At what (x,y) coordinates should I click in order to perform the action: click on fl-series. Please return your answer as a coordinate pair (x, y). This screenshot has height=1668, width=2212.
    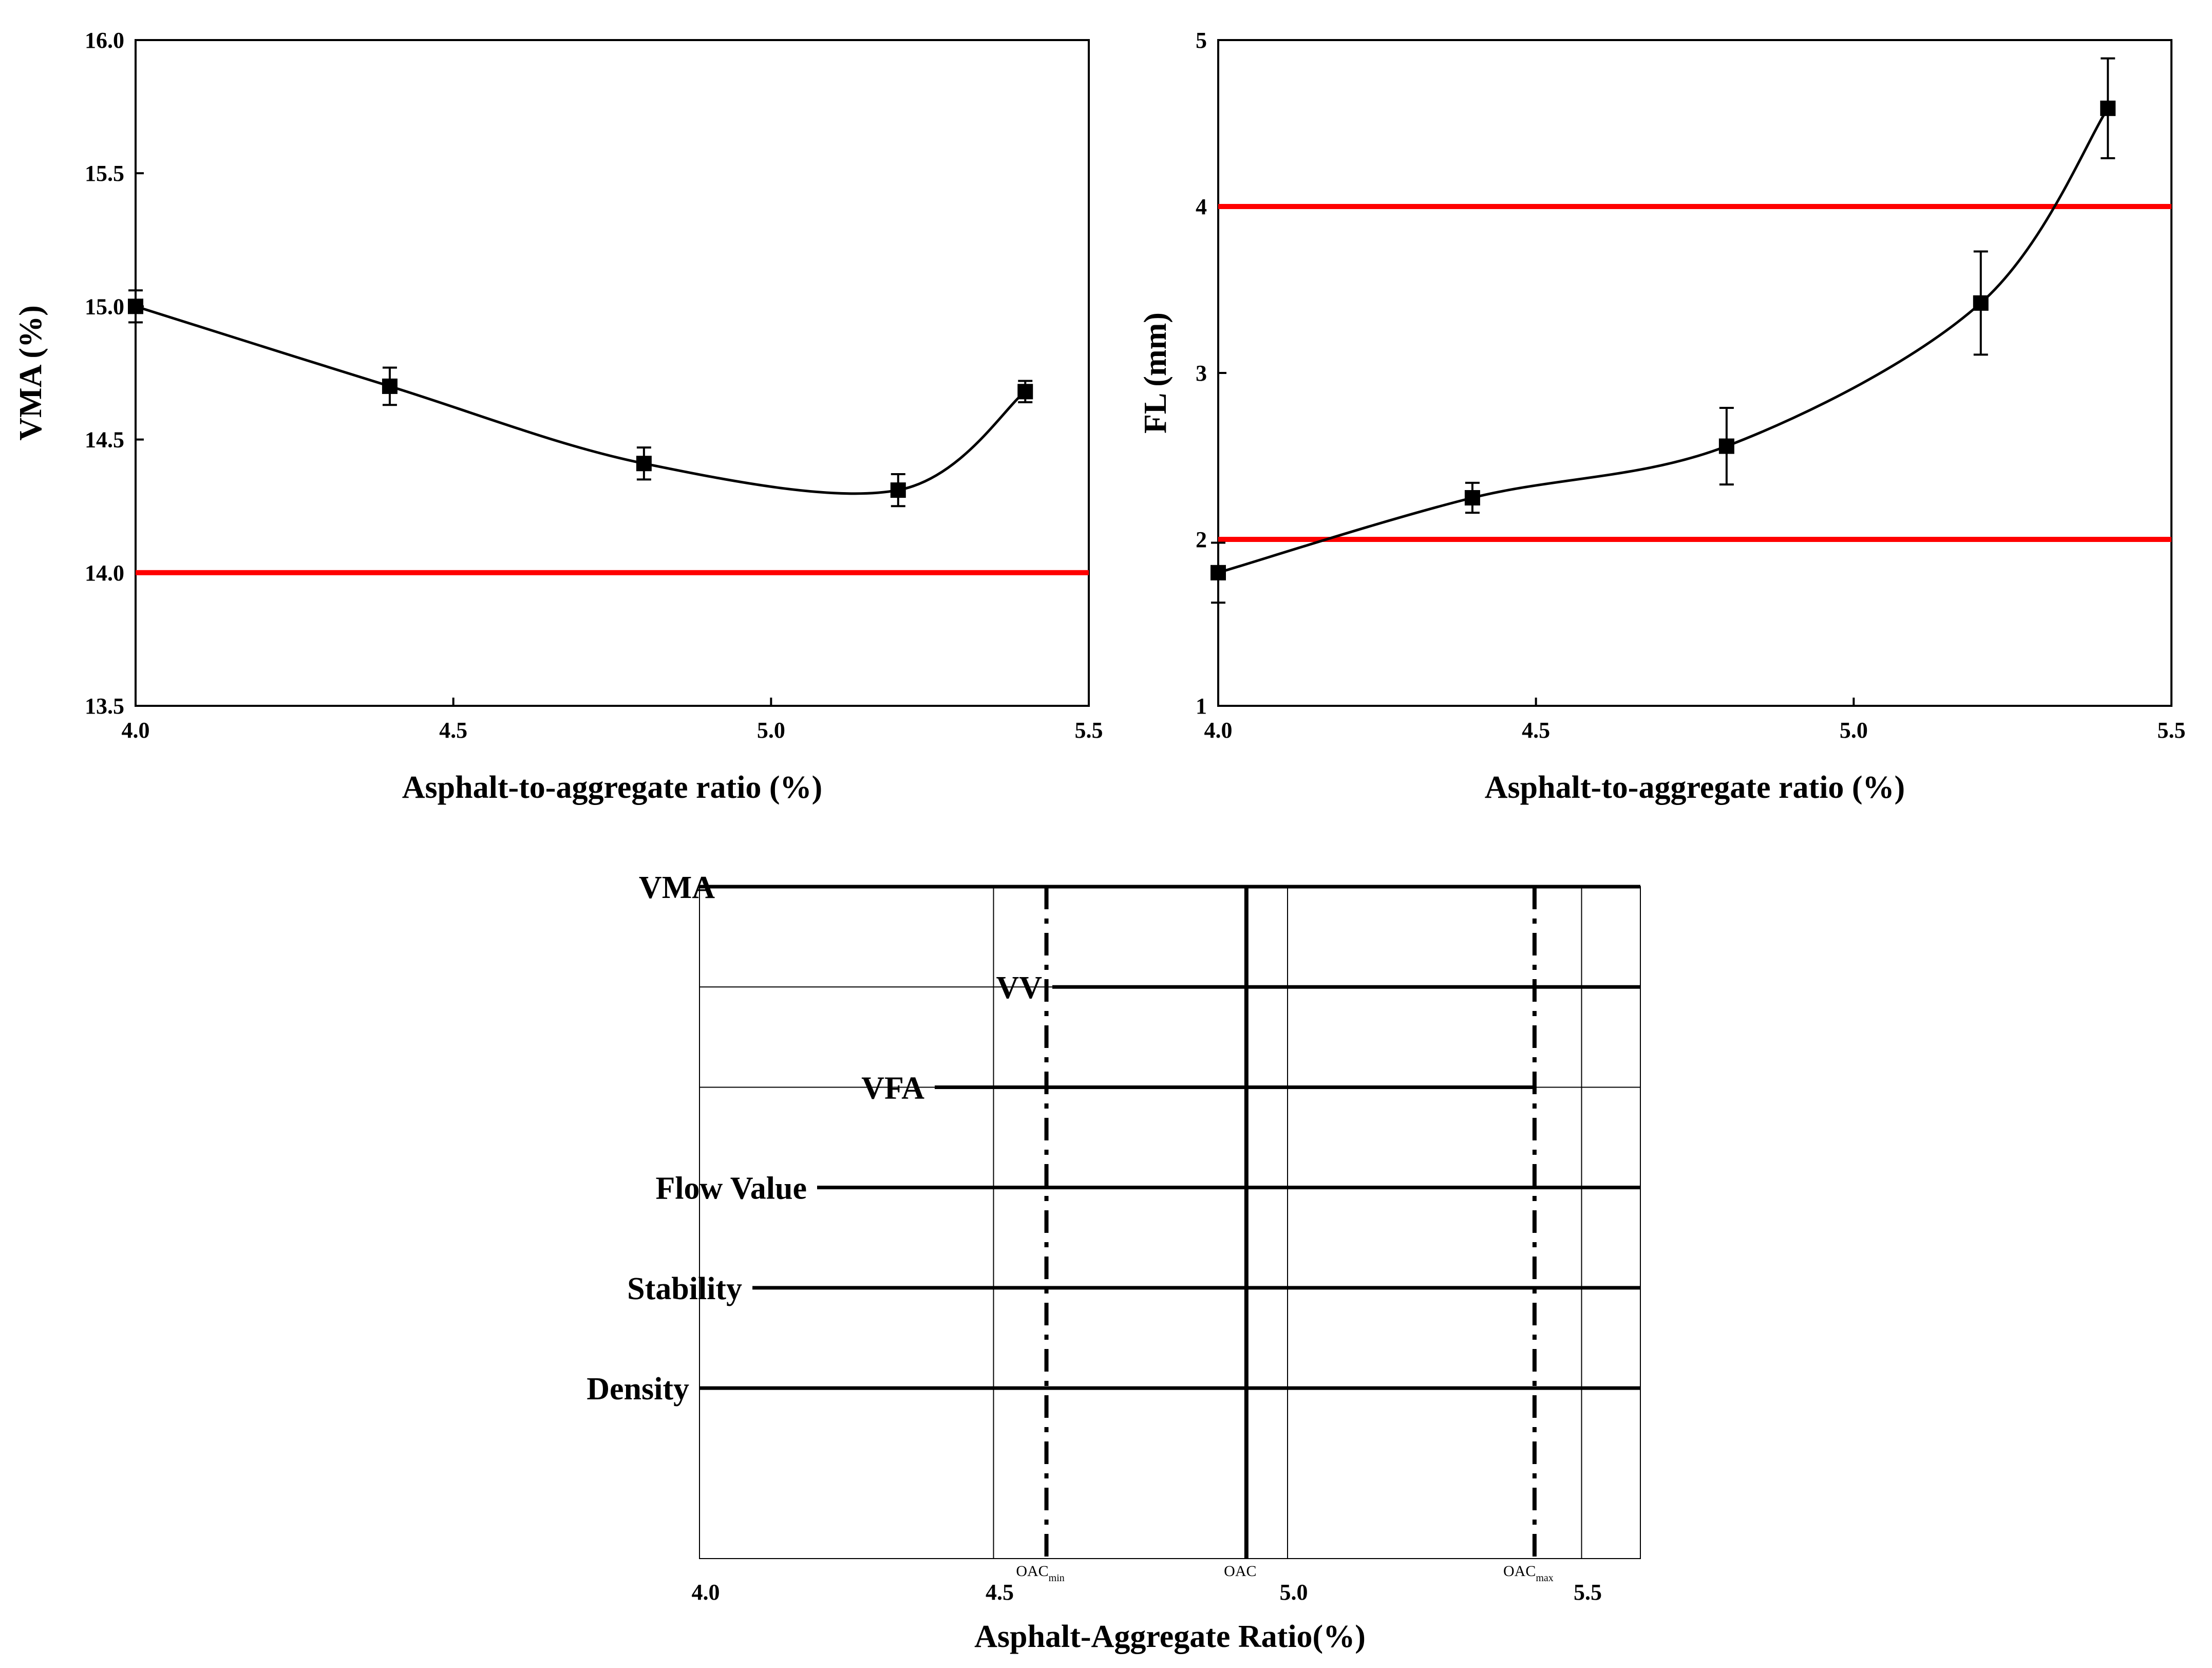
    Looking at the image, I should click on (1663, 331).